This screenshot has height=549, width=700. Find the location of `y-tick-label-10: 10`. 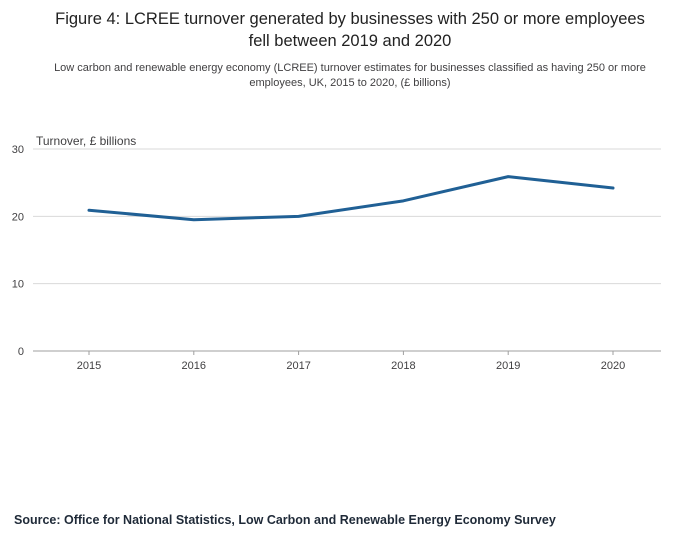

y-tick-label-10: 10 is located at coordinates (18, 285).